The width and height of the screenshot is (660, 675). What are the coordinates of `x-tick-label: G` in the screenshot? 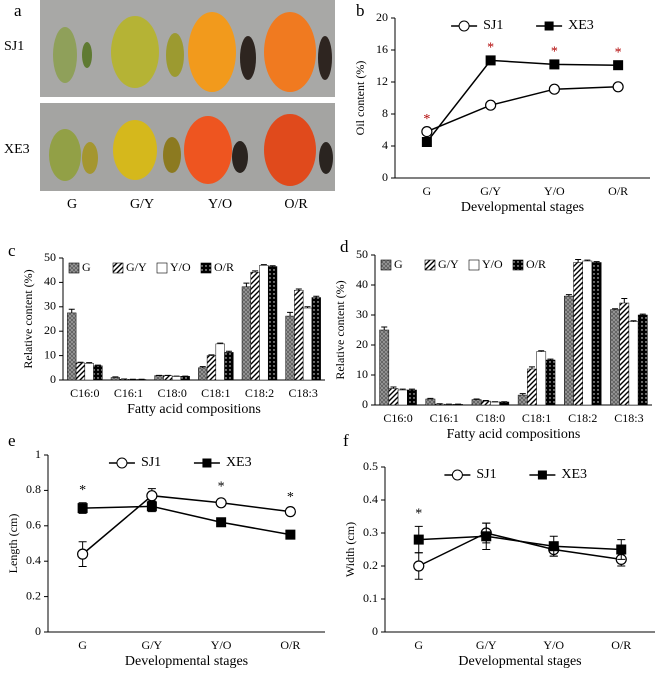 It's located at (82, 645).